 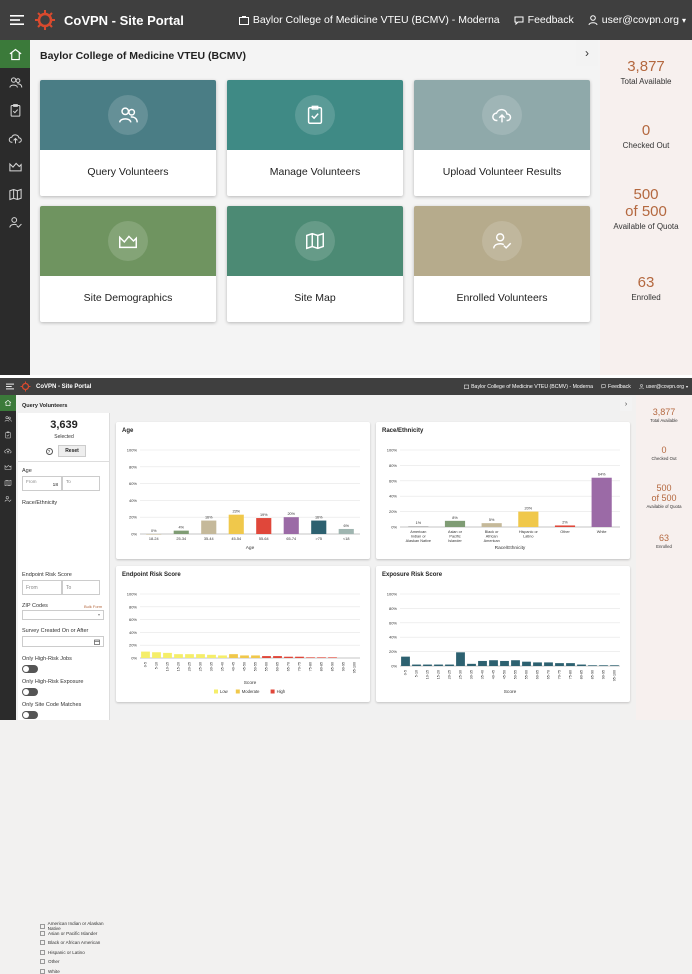 What do you see at coordinates (502, 264) in the screenshot?
I see `tile-enrolled-volunteers: Enrolled Volunteers` at bounding box center [502, 264].